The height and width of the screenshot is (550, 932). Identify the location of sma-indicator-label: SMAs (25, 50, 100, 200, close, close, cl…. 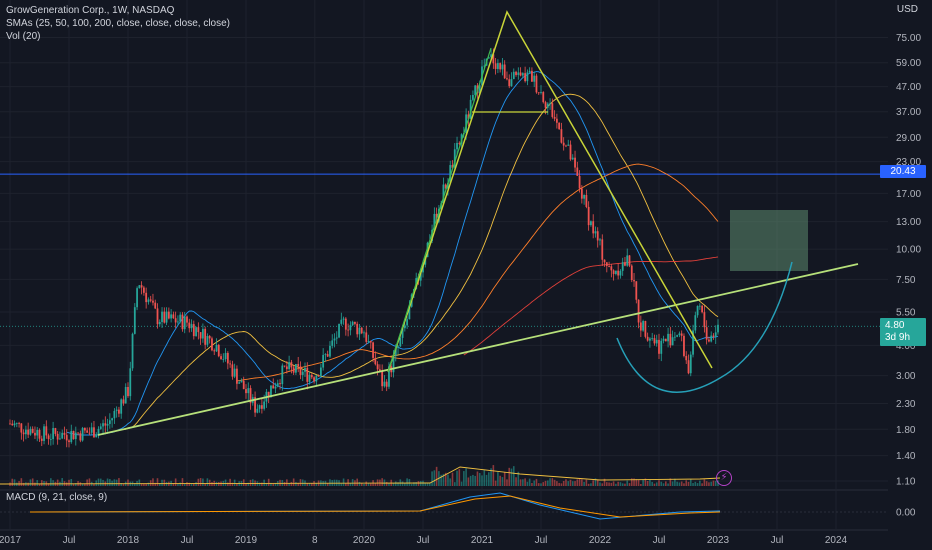
(118, 23).